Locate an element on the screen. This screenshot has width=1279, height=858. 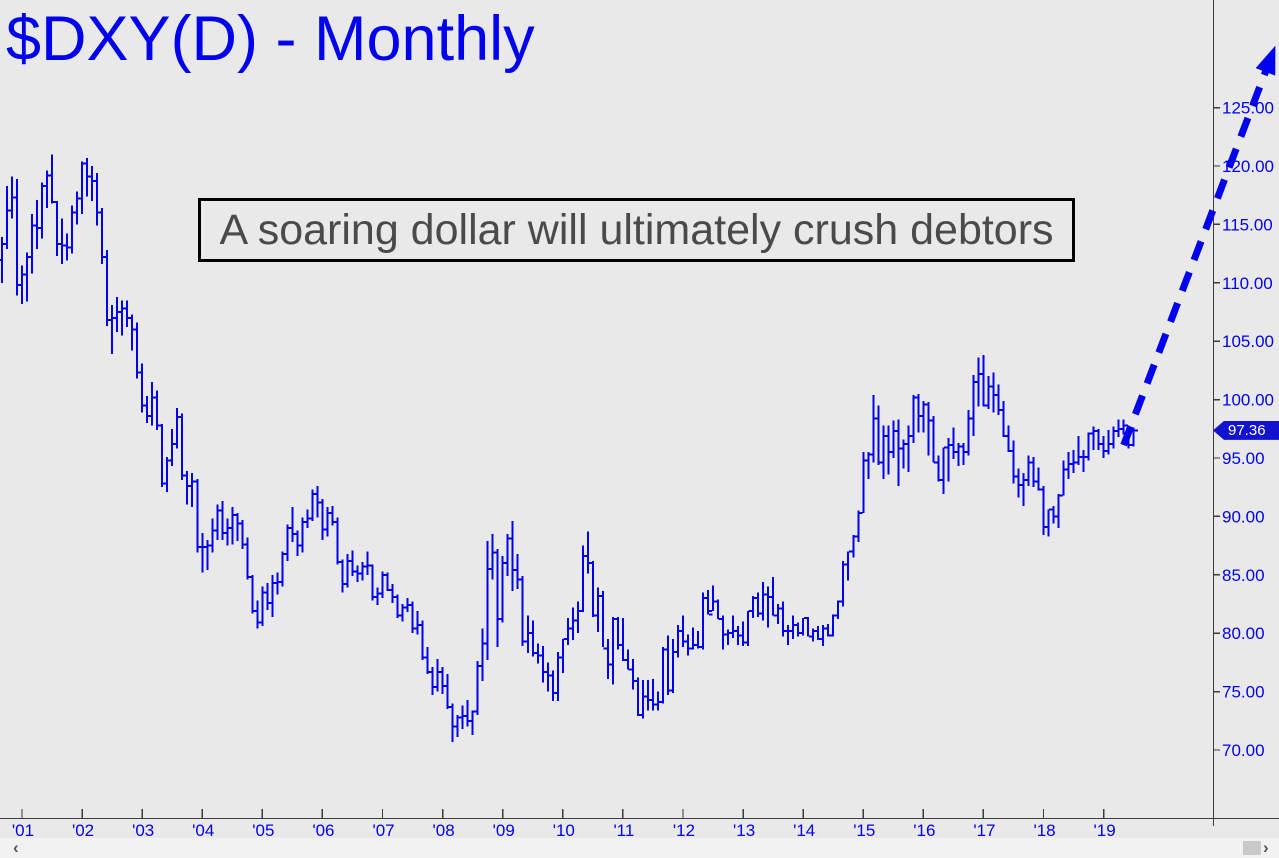
scrollbar-thumb is located at coordinates (1252, 848).